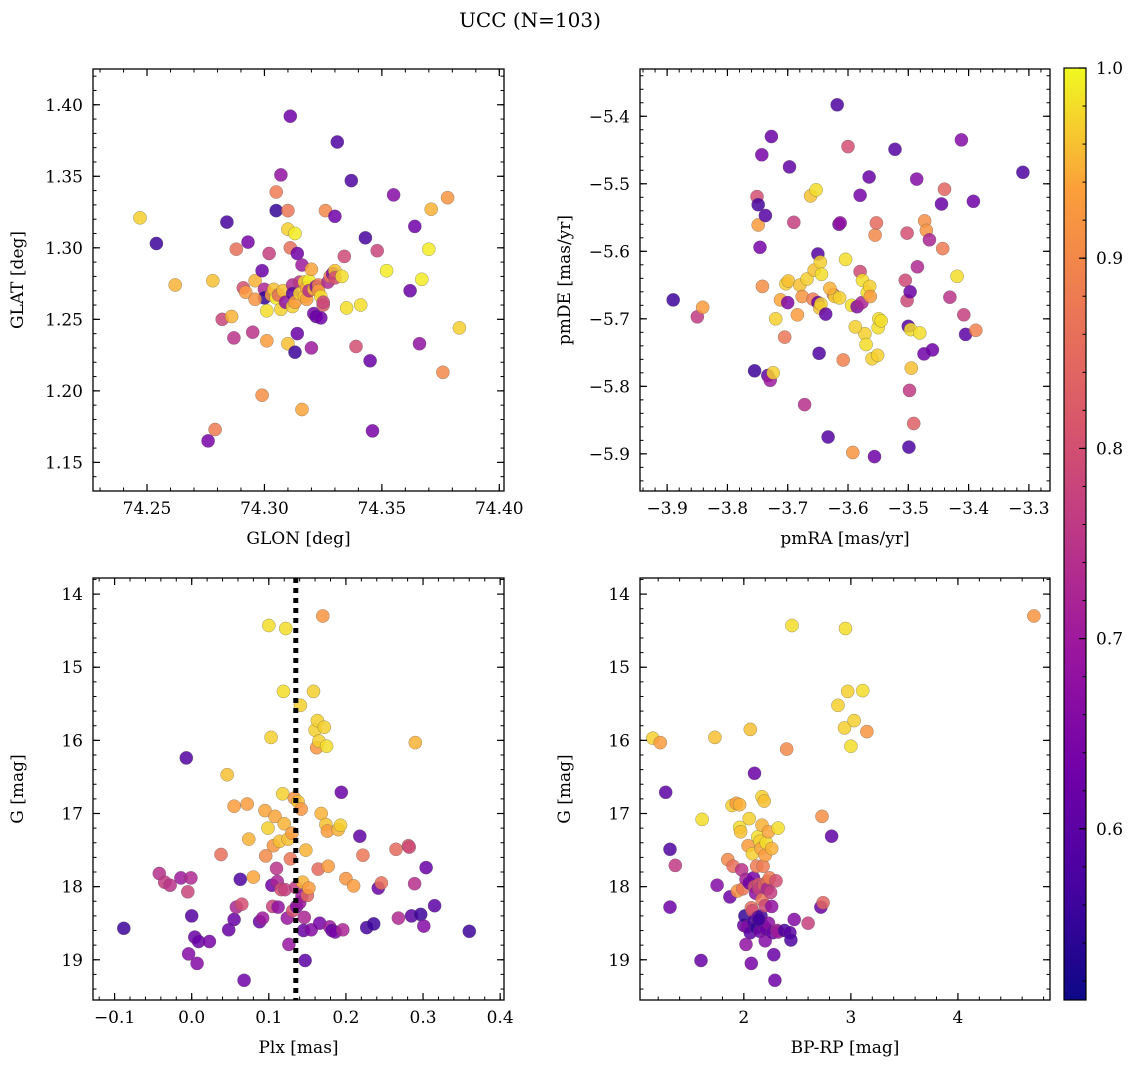 This screenshot has height=1068, width=1136. I want to click on x-axis-label: GLON [deg], so click(298, 539).